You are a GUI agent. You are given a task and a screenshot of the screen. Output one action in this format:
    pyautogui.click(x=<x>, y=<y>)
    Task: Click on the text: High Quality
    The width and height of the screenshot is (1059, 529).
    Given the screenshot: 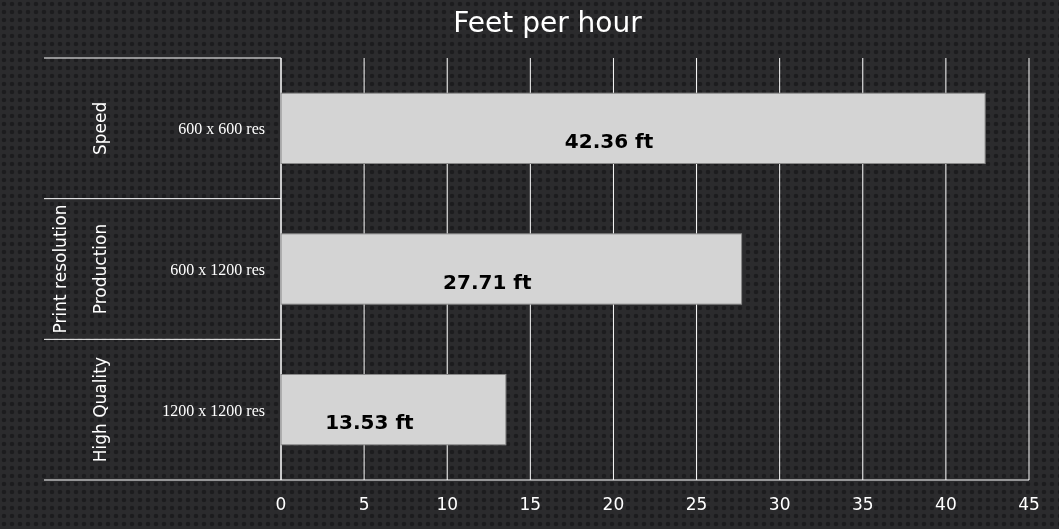 What is the action you would take?
    pyautogui.click(x=100, y=410)
    